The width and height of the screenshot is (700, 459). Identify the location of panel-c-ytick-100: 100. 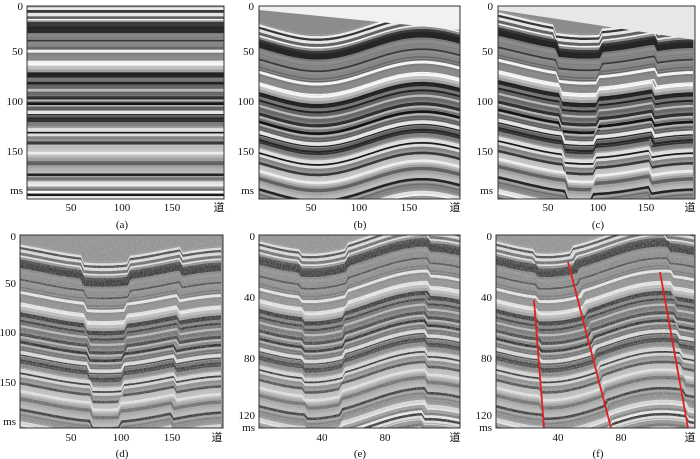
(485, 102).